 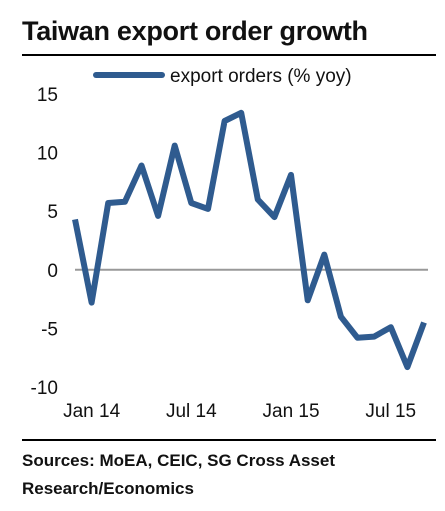 I want to click on source-line-2: Research/Economics, so click(x=108, y=488).